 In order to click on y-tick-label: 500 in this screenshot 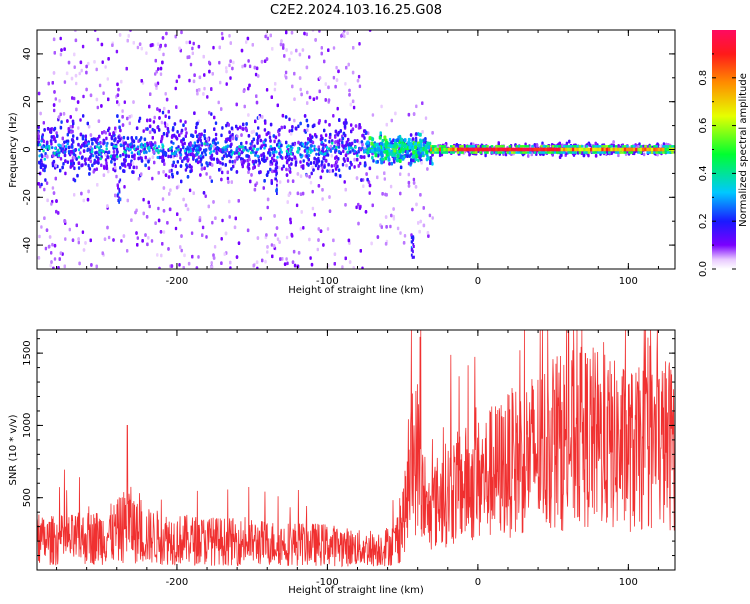, I will do `click(27, 497)`.